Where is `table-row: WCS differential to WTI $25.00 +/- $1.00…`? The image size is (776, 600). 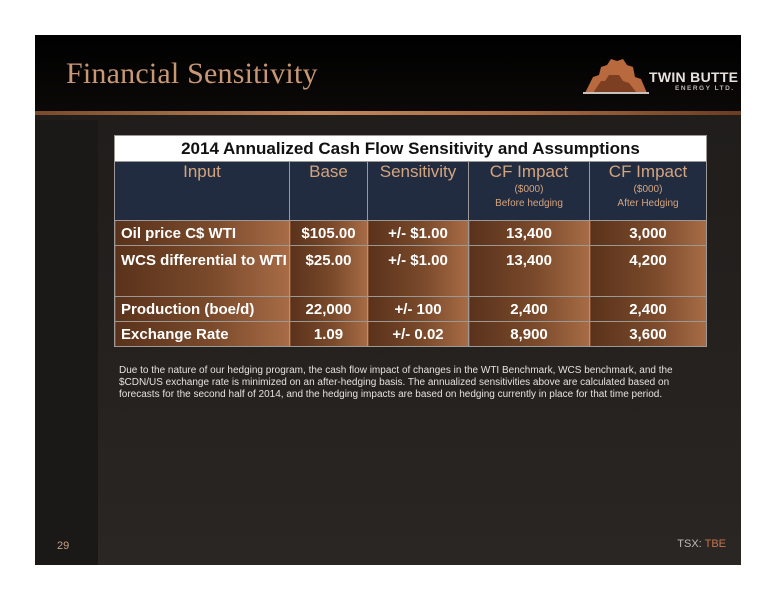
table-row: WCS differential to WTI $25.00 +/- $1.00… is located at coordinates (410, 271).